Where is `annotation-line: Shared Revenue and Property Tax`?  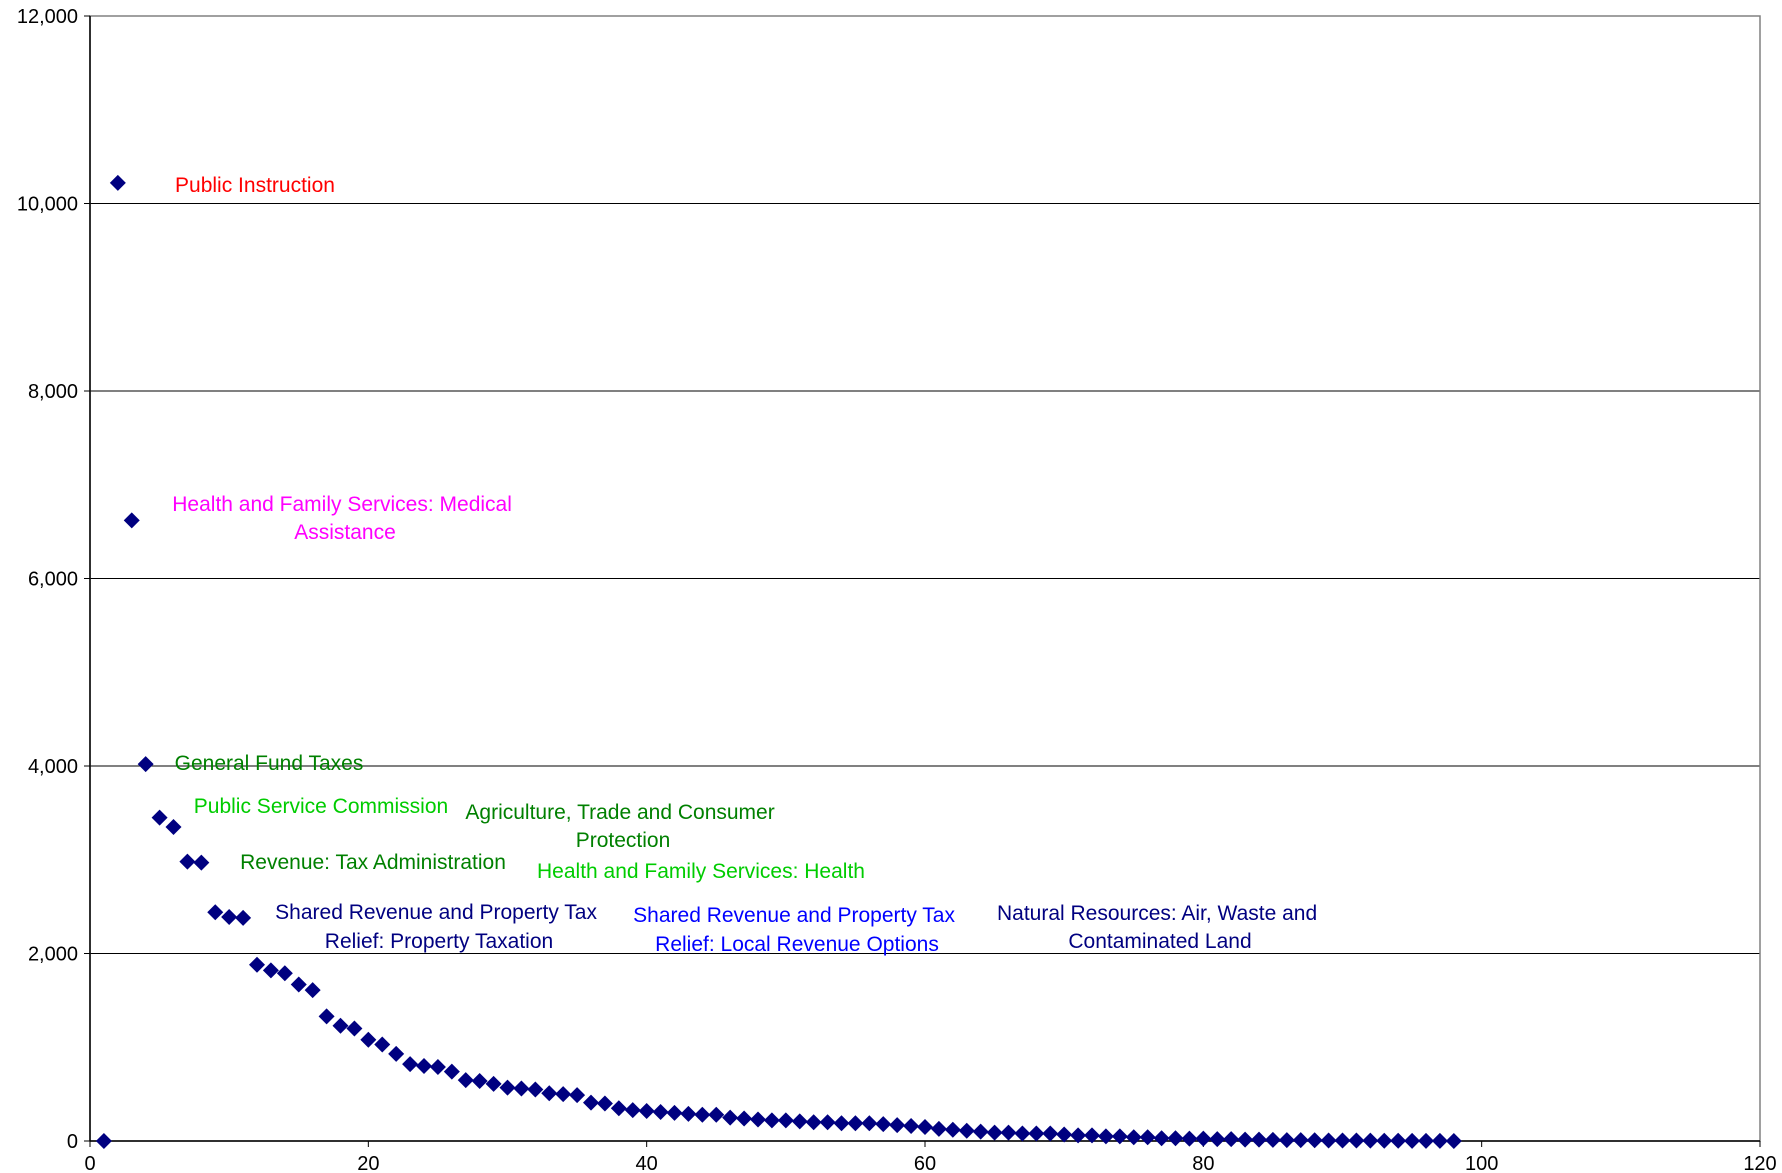 annotation-line: Shared Revenue and Property Tax is located at coordinates (794, 915).